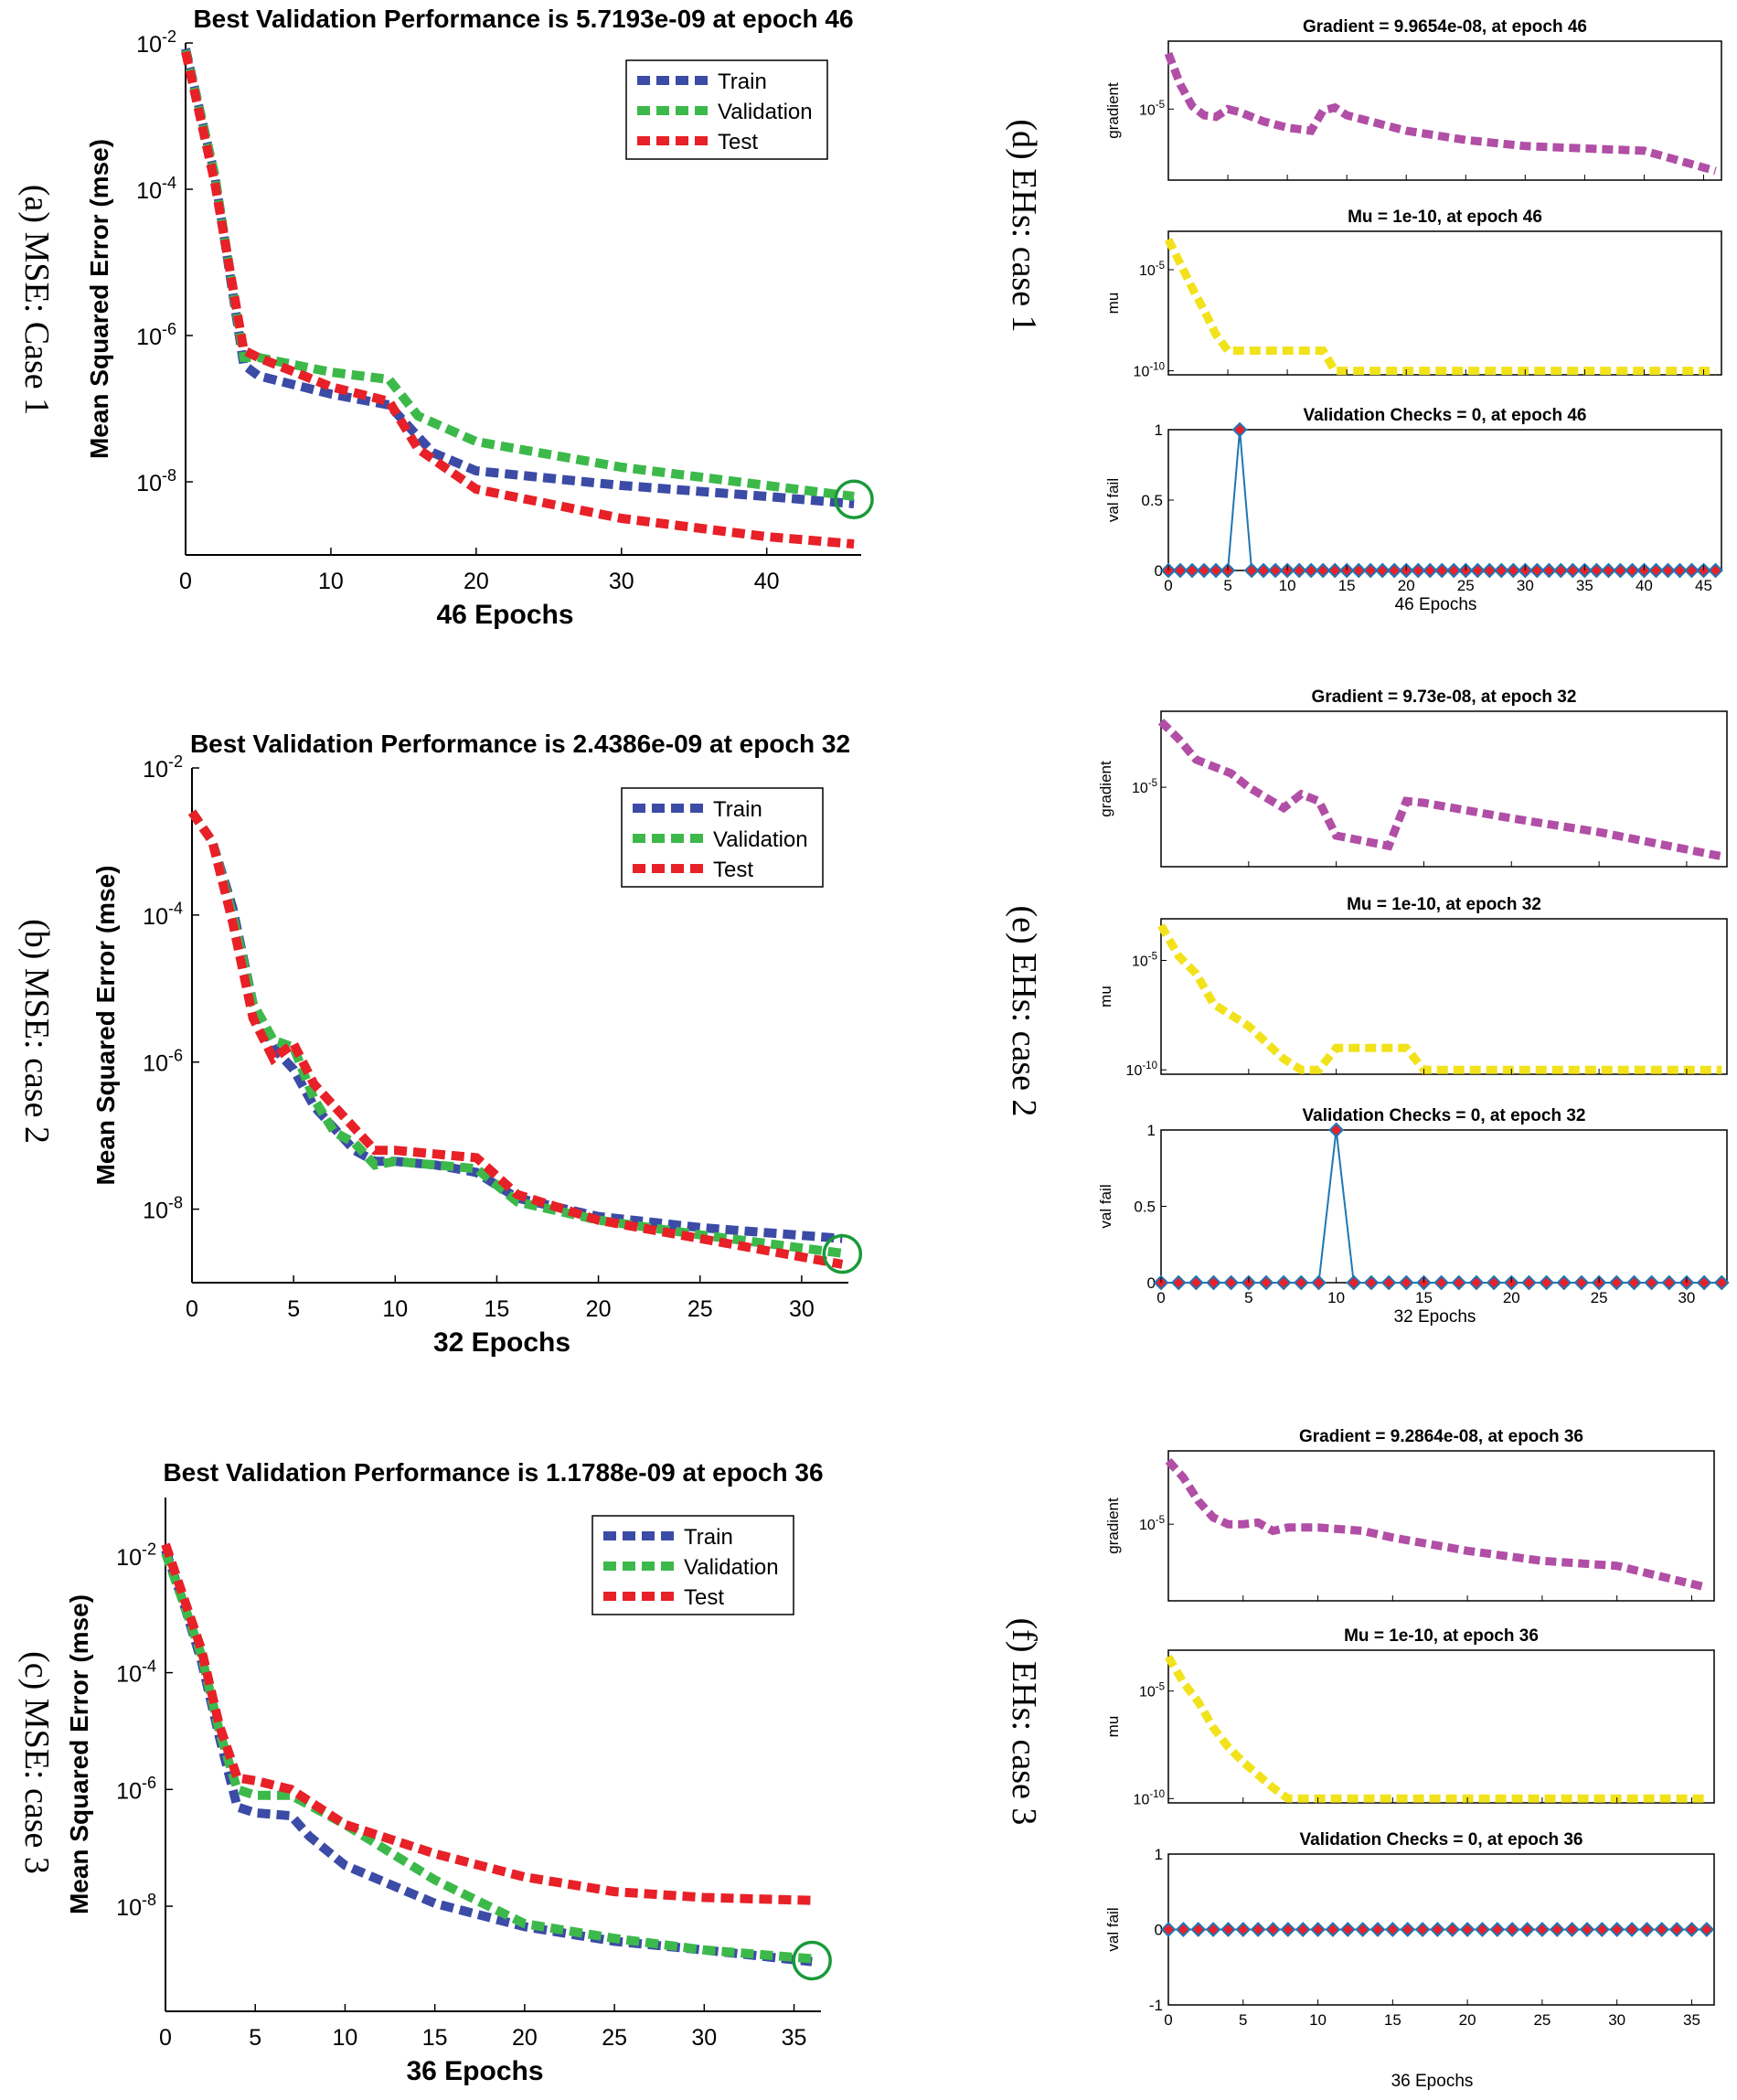 The image size is (1737, 2100). What do you see at coordinates (156, 189) in the screenshot?
I see `y-tick-label: 10⁻⁴` at bounding box center [156, 189].